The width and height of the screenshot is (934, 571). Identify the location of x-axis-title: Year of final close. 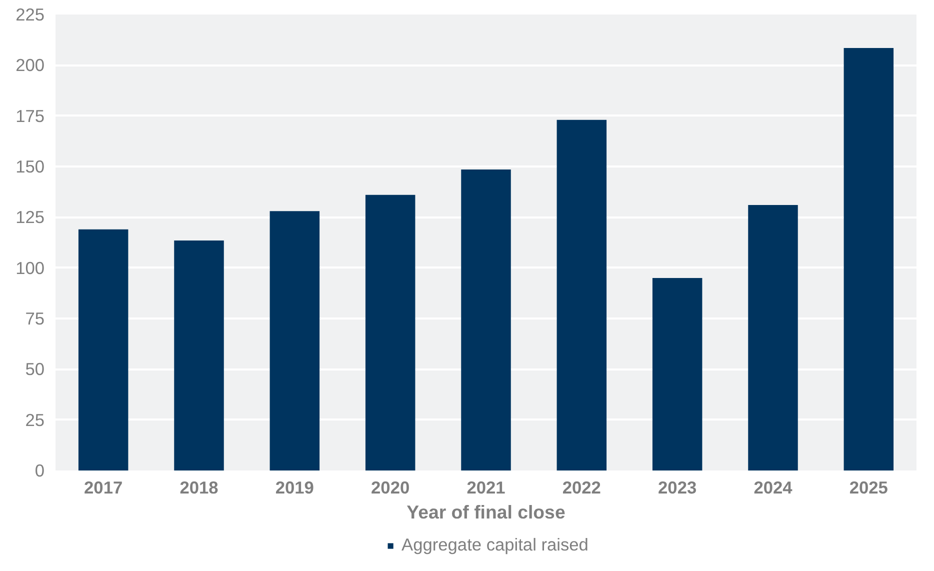
(486, 512).